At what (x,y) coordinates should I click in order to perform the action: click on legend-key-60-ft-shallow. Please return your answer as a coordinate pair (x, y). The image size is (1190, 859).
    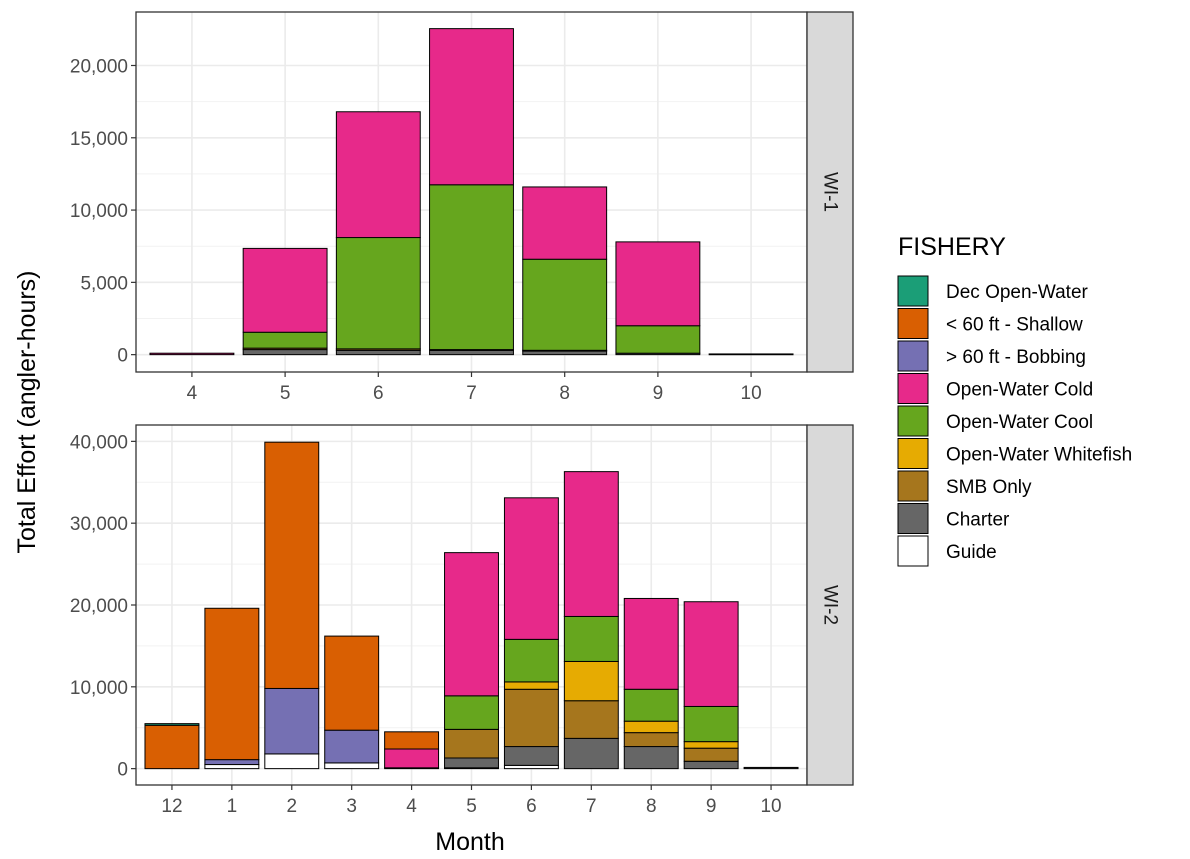
    Looking at the image, I should click on (913, 323).